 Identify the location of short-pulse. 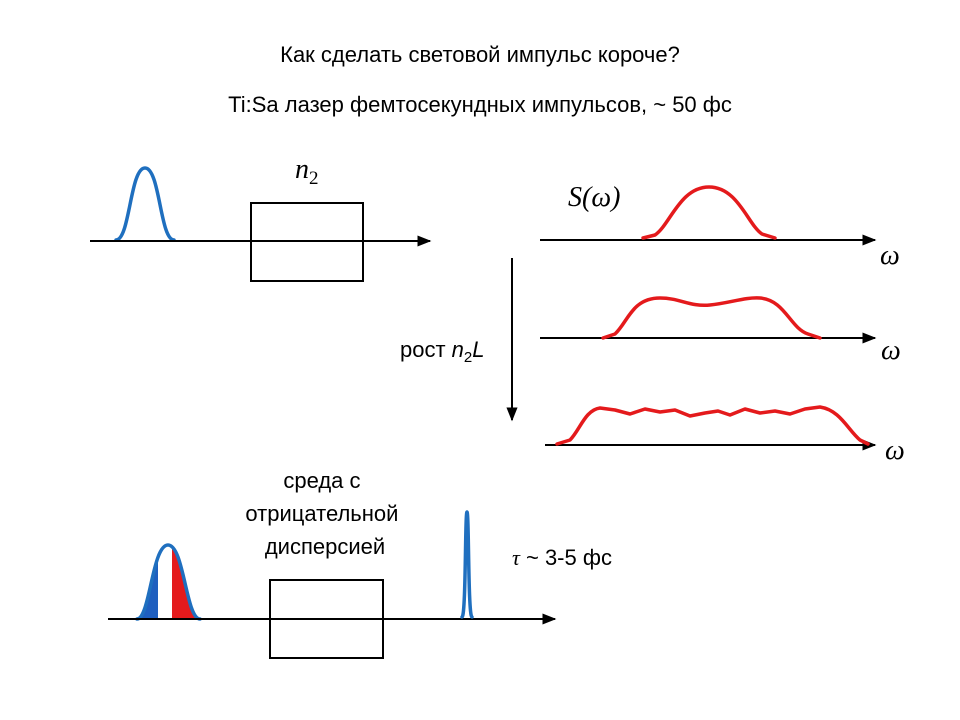
(467, 564).